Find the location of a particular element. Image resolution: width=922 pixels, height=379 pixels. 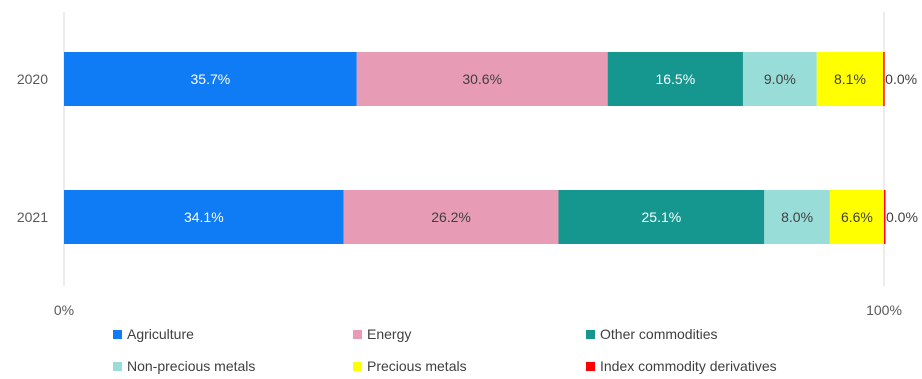

data-label: 25.1% is located at coordinates (662, 217).